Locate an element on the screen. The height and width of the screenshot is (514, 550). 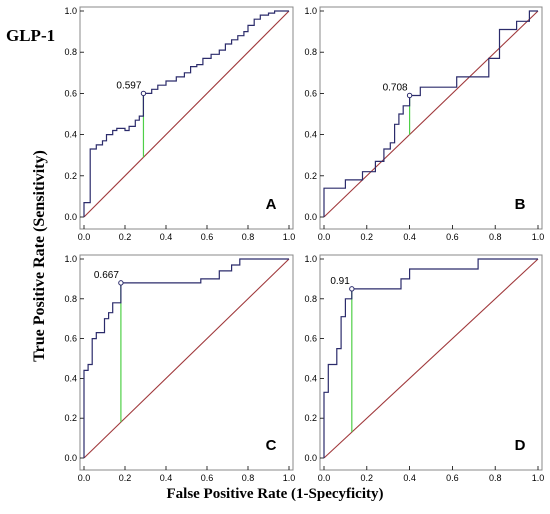
panel-b-x-tick-label: 0.0 is located at coordinates (324, 237).